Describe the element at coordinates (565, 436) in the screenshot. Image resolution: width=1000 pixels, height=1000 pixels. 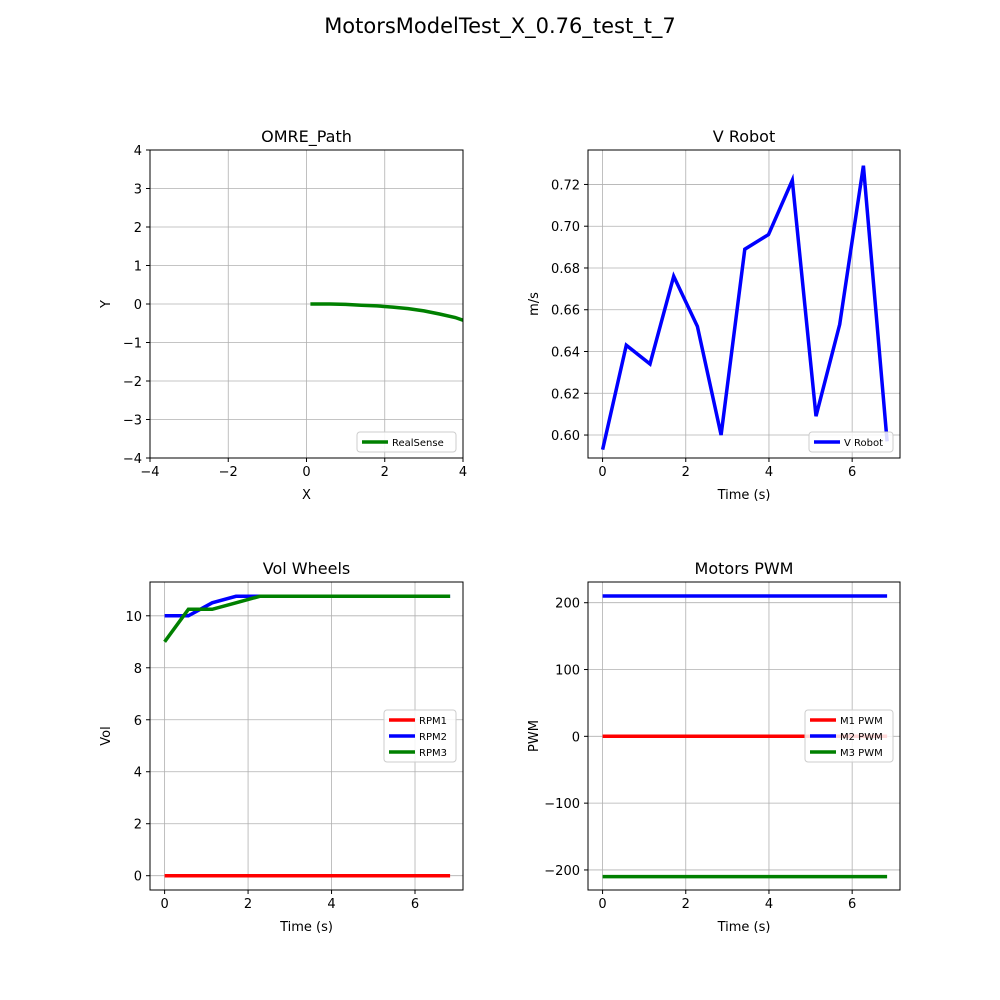
I see `y-tick-label: 0.60` at that location.